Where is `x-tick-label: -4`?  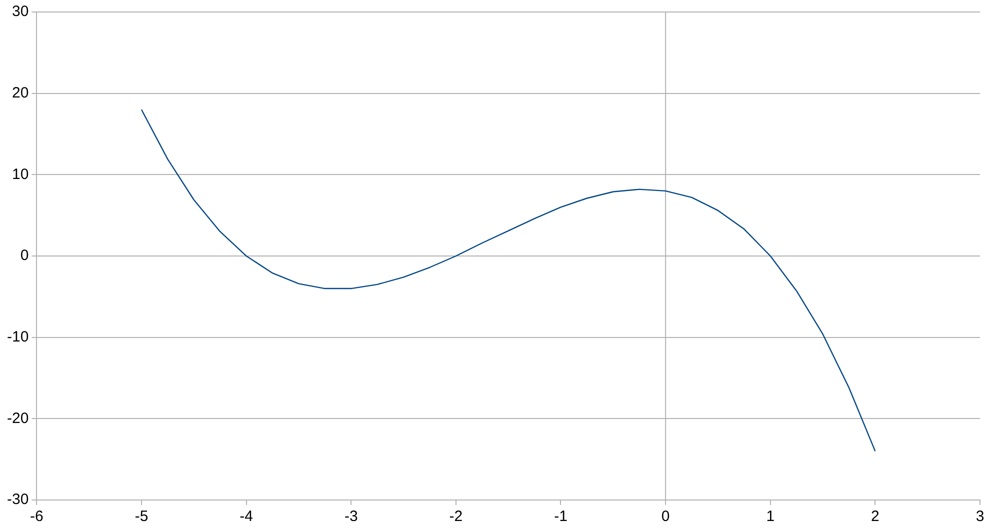 x-tick-label: -4 is located at coordinates (246, 517).